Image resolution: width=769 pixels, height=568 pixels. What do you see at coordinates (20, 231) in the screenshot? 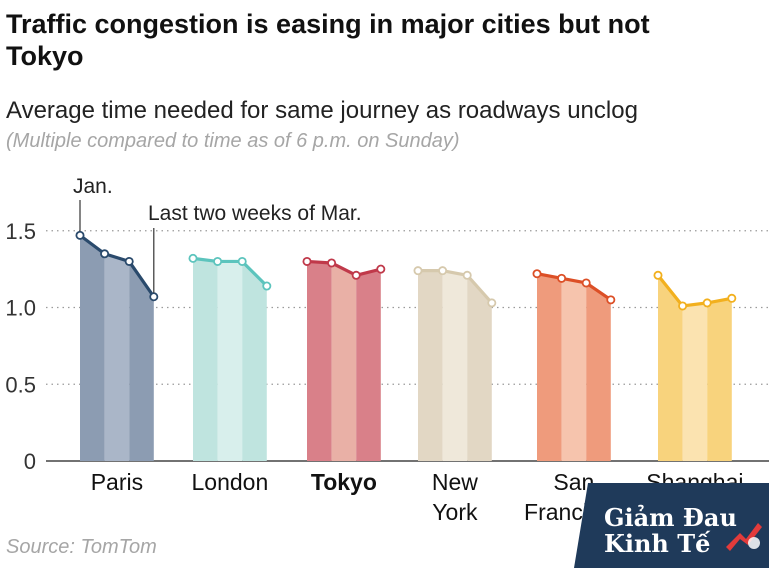
I see `y-tick-label: 1.5` at bounding box center [20, 231].